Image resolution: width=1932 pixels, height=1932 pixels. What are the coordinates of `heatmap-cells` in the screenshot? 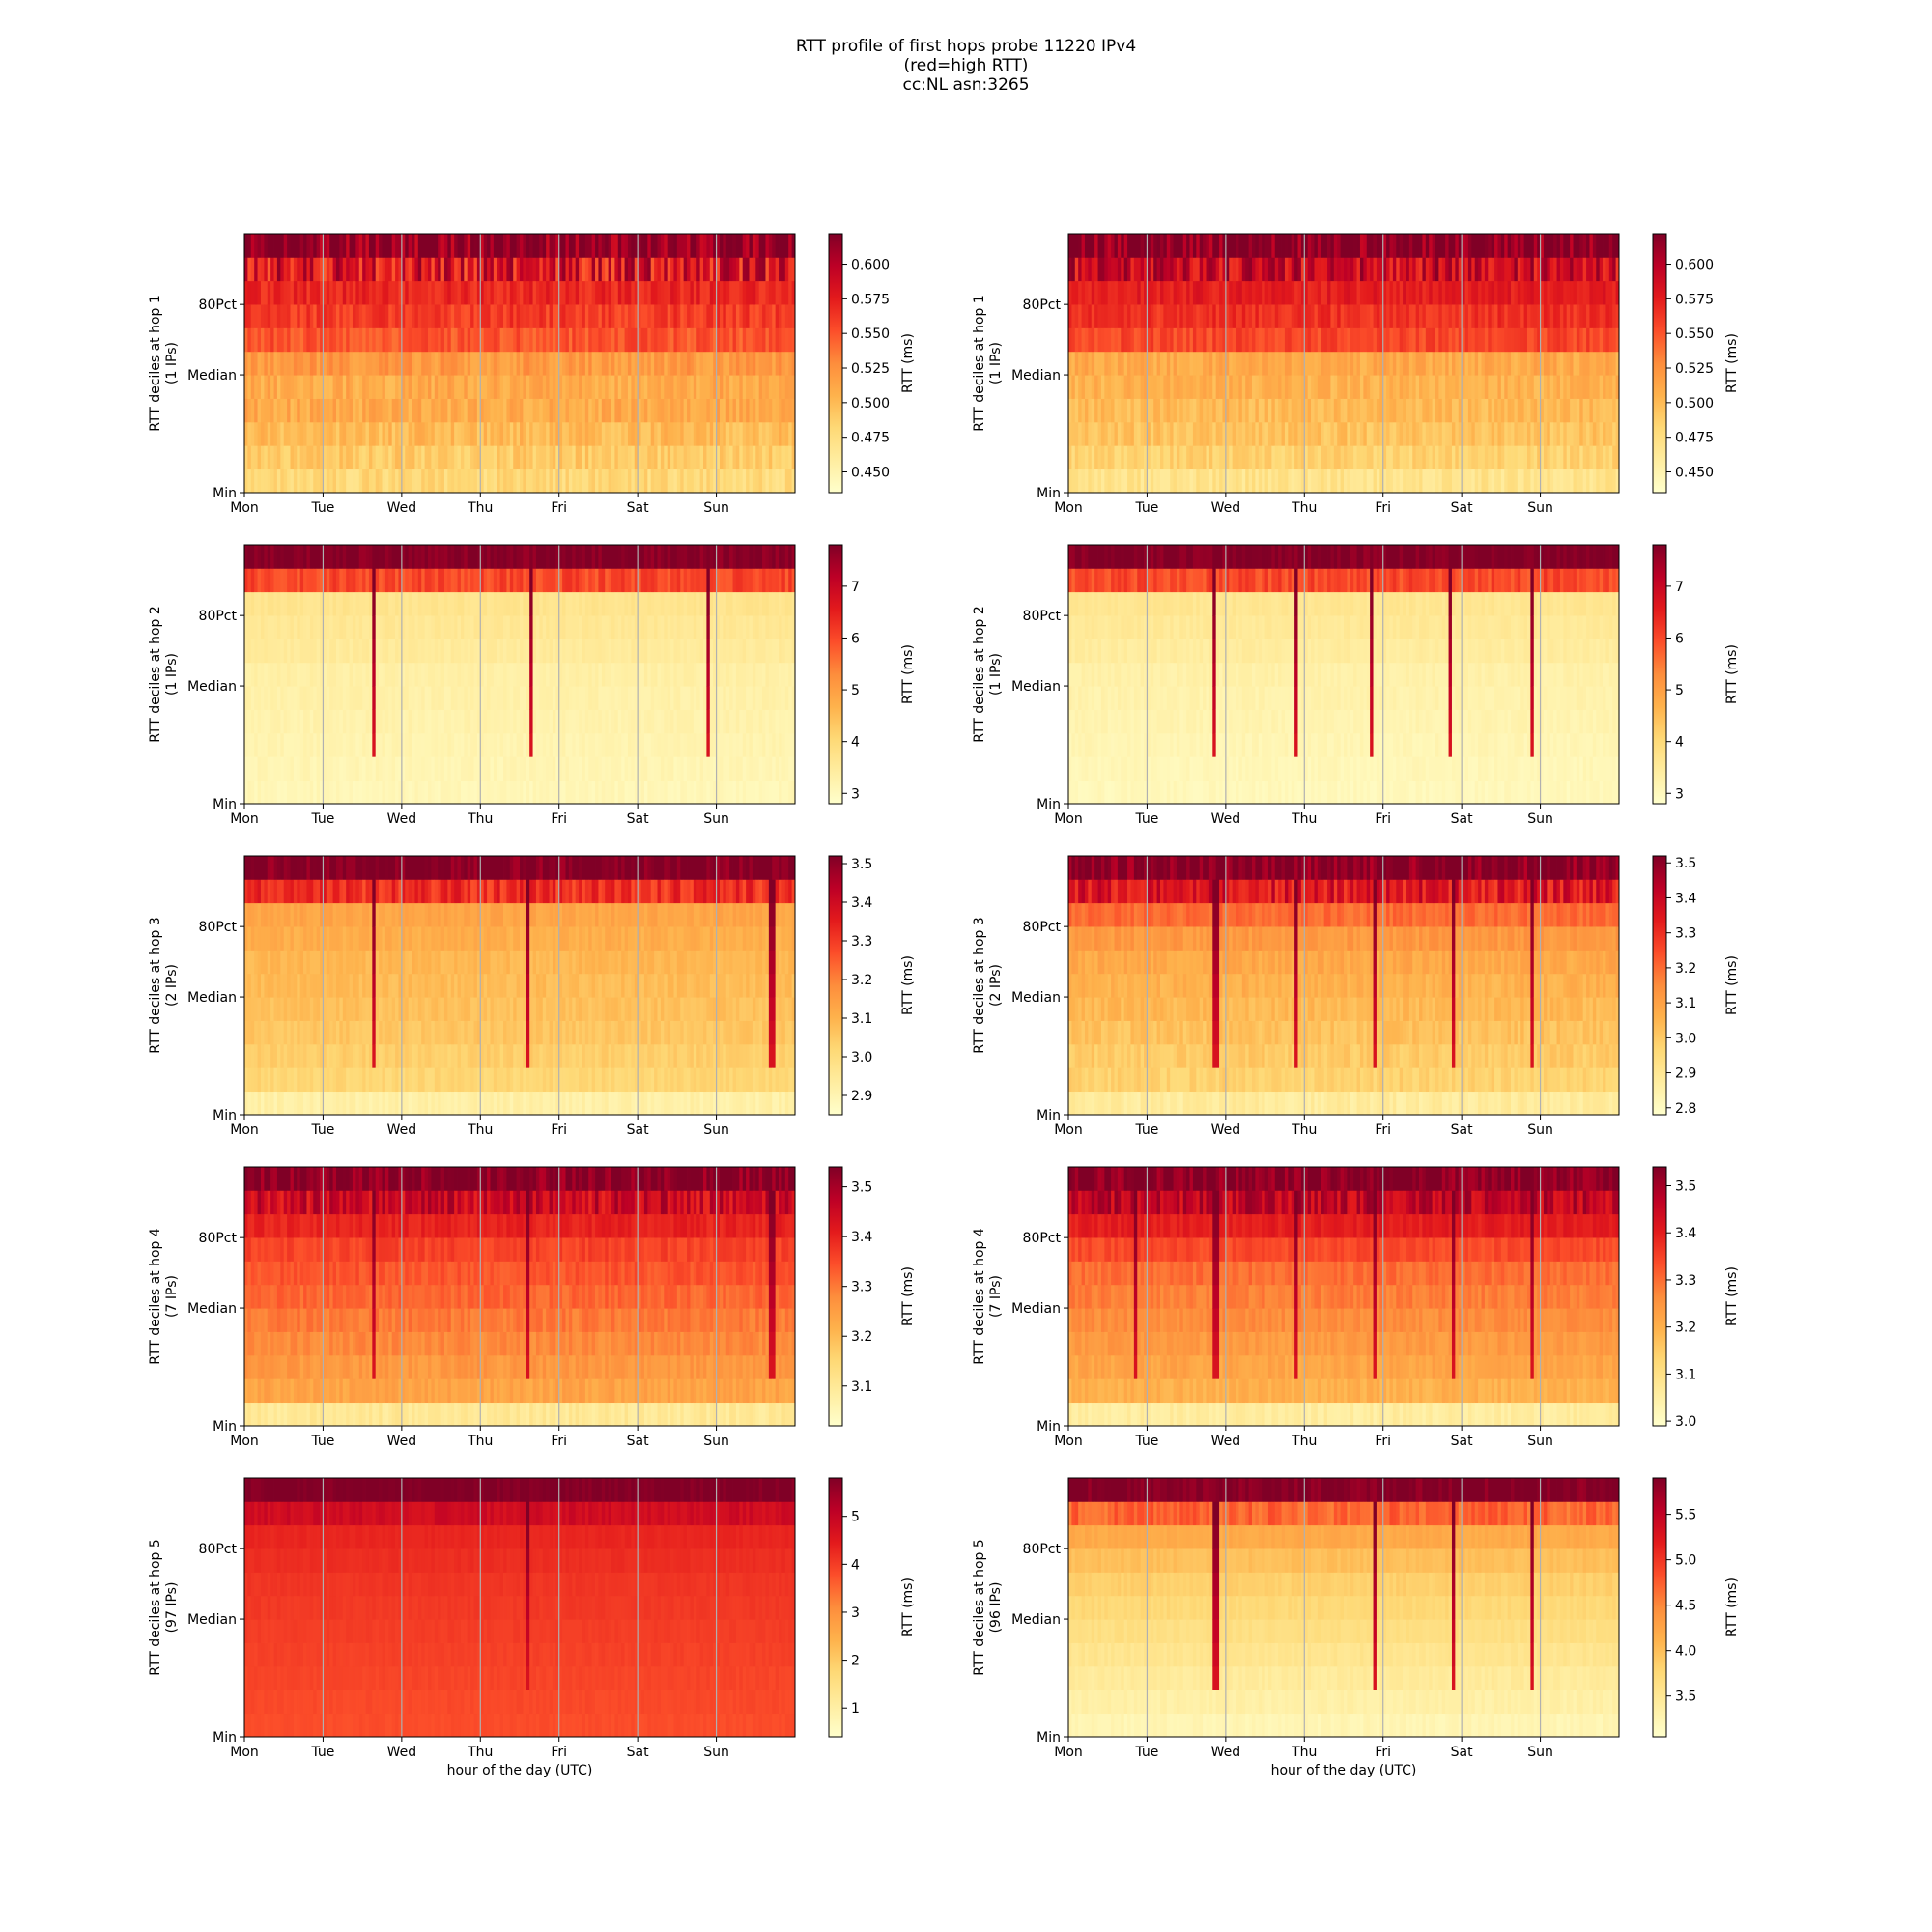 It's located at (519, 674).